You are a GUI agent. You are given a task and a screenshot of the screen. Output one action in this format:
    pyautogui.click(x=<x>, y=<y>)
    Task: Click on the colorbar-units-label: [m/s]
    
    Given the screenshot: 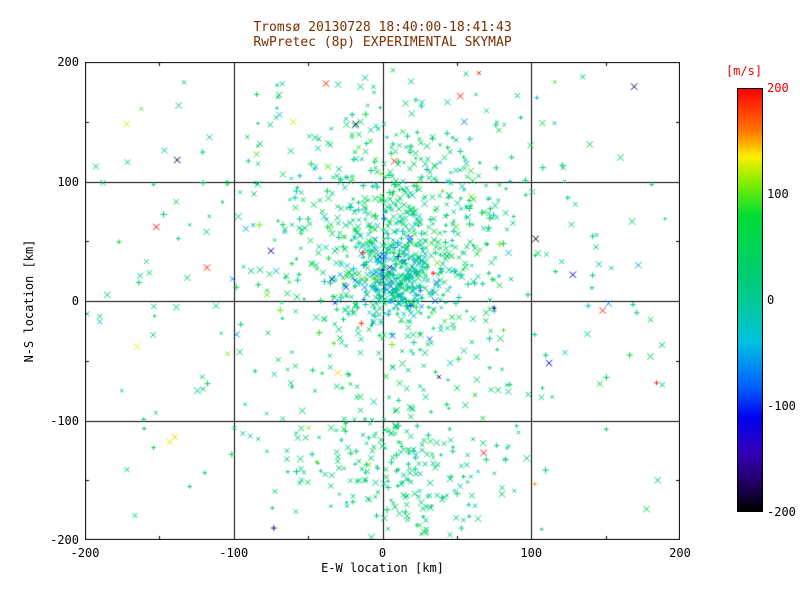 What is the action you would take?
    pyautogui.click(x=744, y=71)
    